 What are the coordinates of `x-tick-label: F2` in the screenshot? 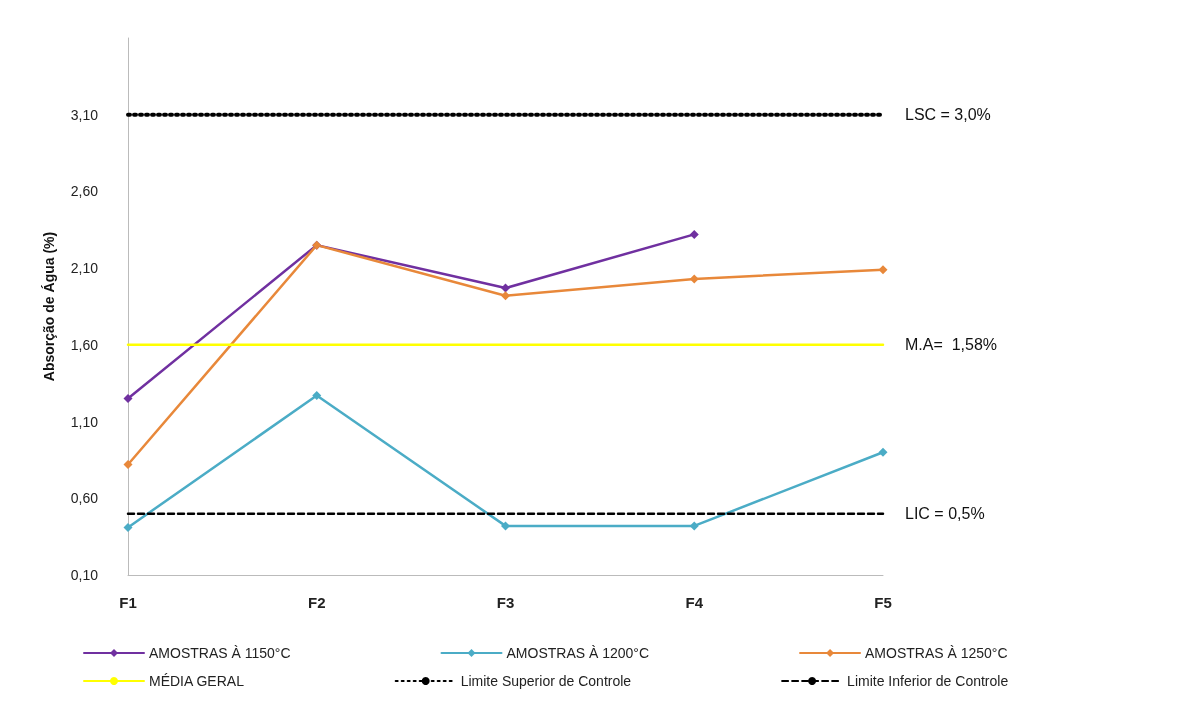 It's located at (316, 602).